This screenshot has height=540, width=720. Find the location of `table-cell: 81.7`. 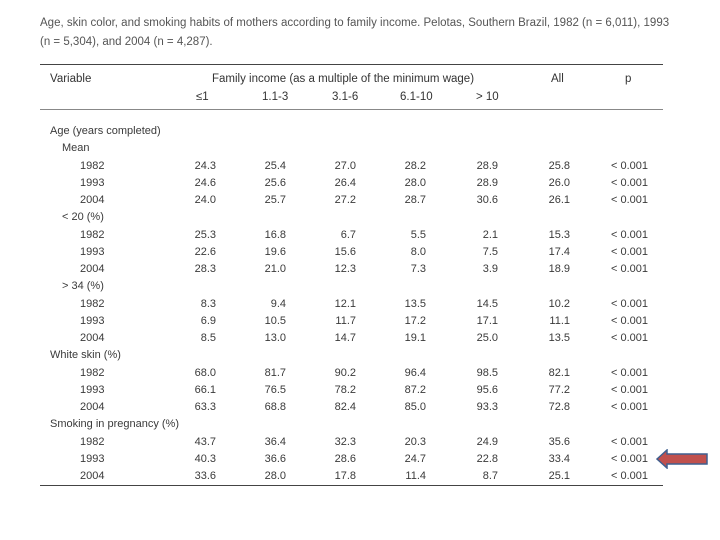

table-cell: 81.7 is located at coordinates (275, 372).